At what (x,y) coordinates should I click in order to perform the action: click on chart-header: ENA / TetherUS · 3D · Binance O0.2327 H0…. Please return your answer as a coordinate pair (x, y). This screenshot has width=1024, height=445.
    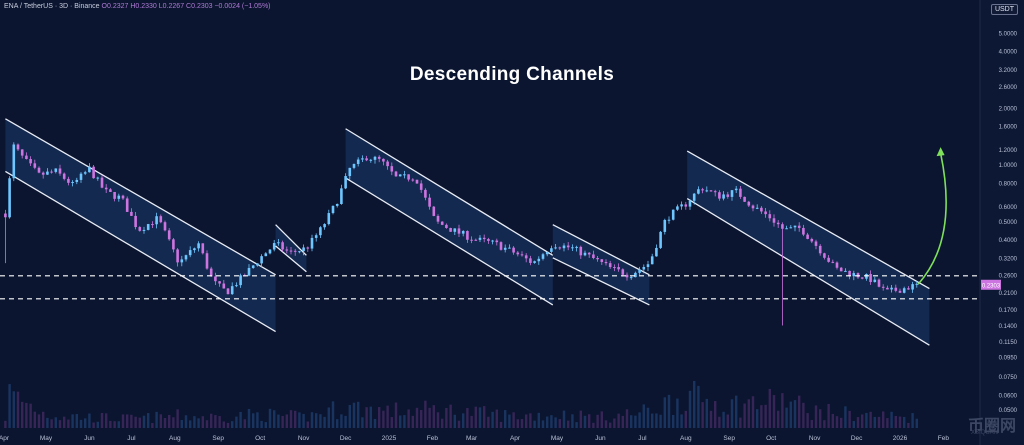
    Looking at the image, I should click on (137, 6).